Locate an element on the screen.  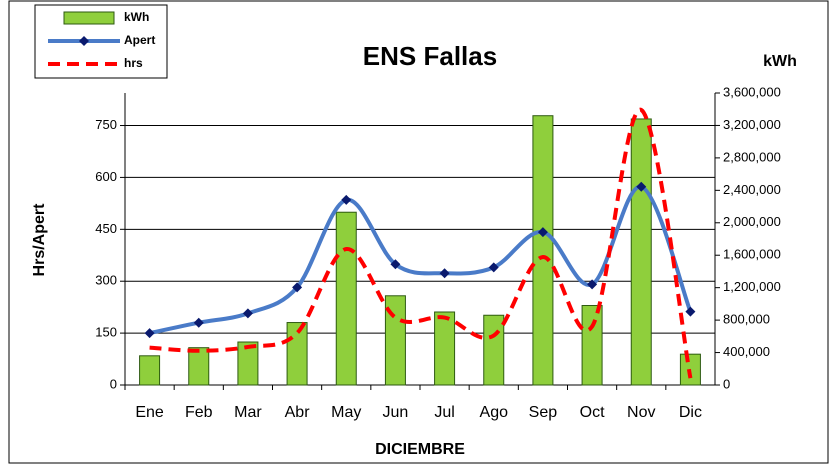
y2-tick-label: 1,200,000 is located at coordinates (752, 286).